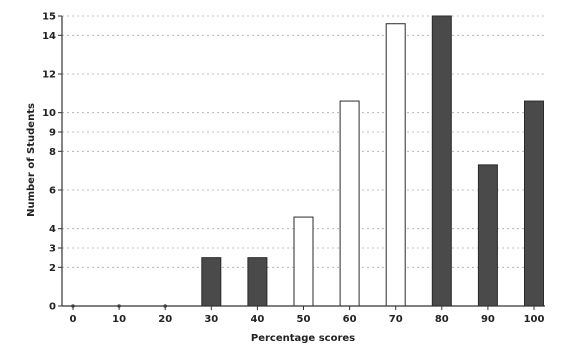 The image size is (576, 355). What do you see at coordinates (31, 160) in the screenshot?
I see `y-axis-title: Number of Students` at bounding box center [31, 160].